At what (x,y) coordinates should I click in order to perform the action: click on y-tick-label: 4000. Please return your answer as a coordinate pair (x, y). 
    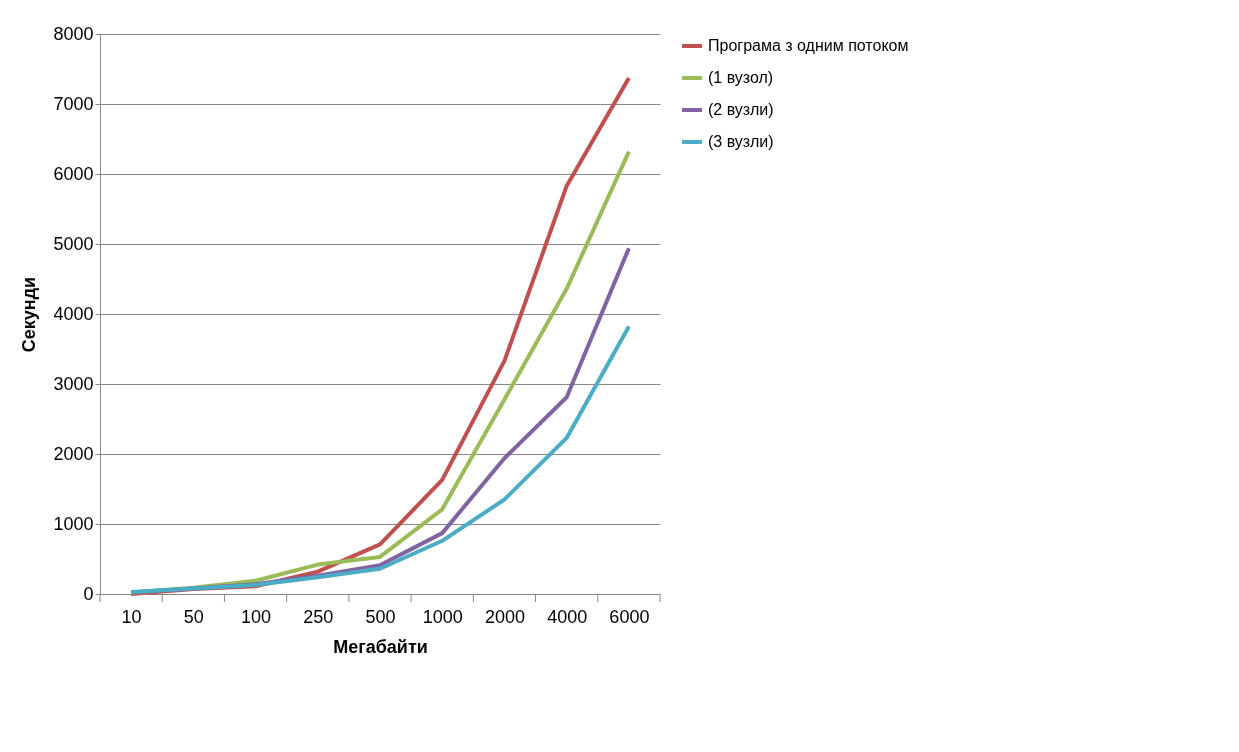
    Looking at the image, I should click on (73, 313).